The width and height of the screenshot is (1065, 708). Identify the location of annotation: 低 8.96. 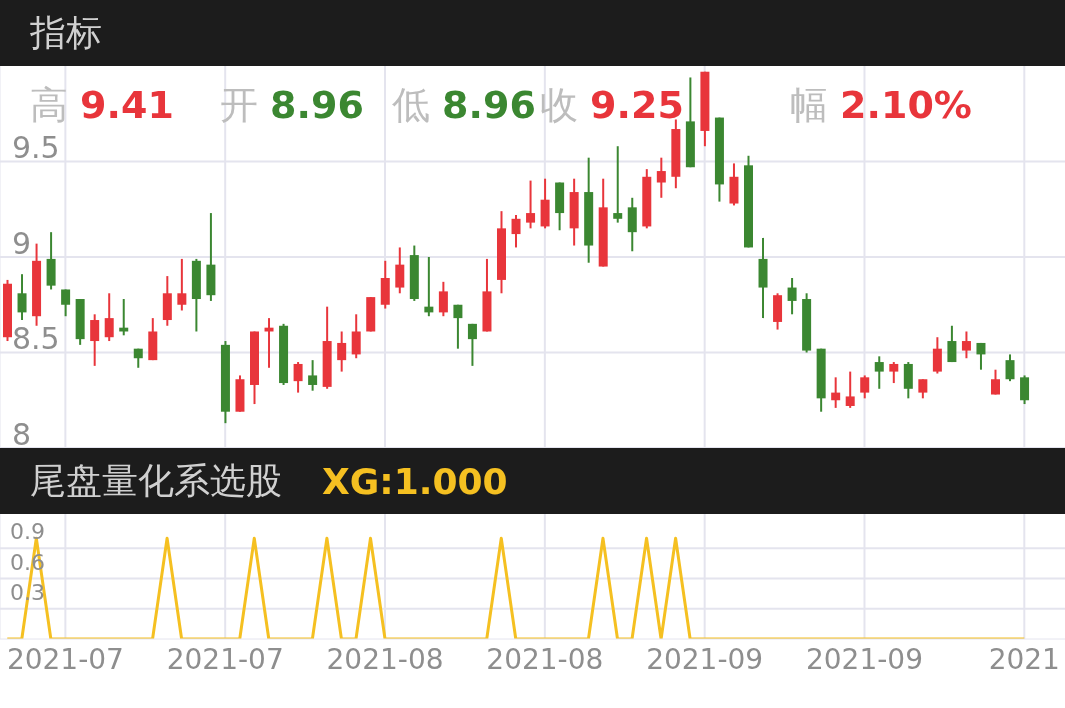
(464, 105).